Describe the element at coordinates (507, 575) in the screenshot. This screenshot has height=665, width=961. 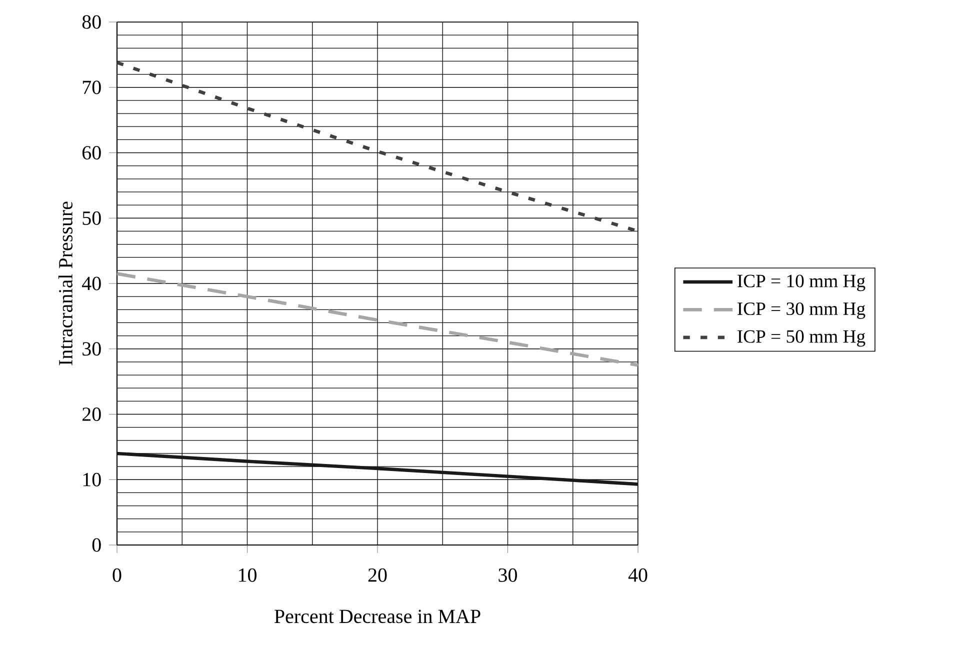
I see `x-tick-label: 30` at that location.